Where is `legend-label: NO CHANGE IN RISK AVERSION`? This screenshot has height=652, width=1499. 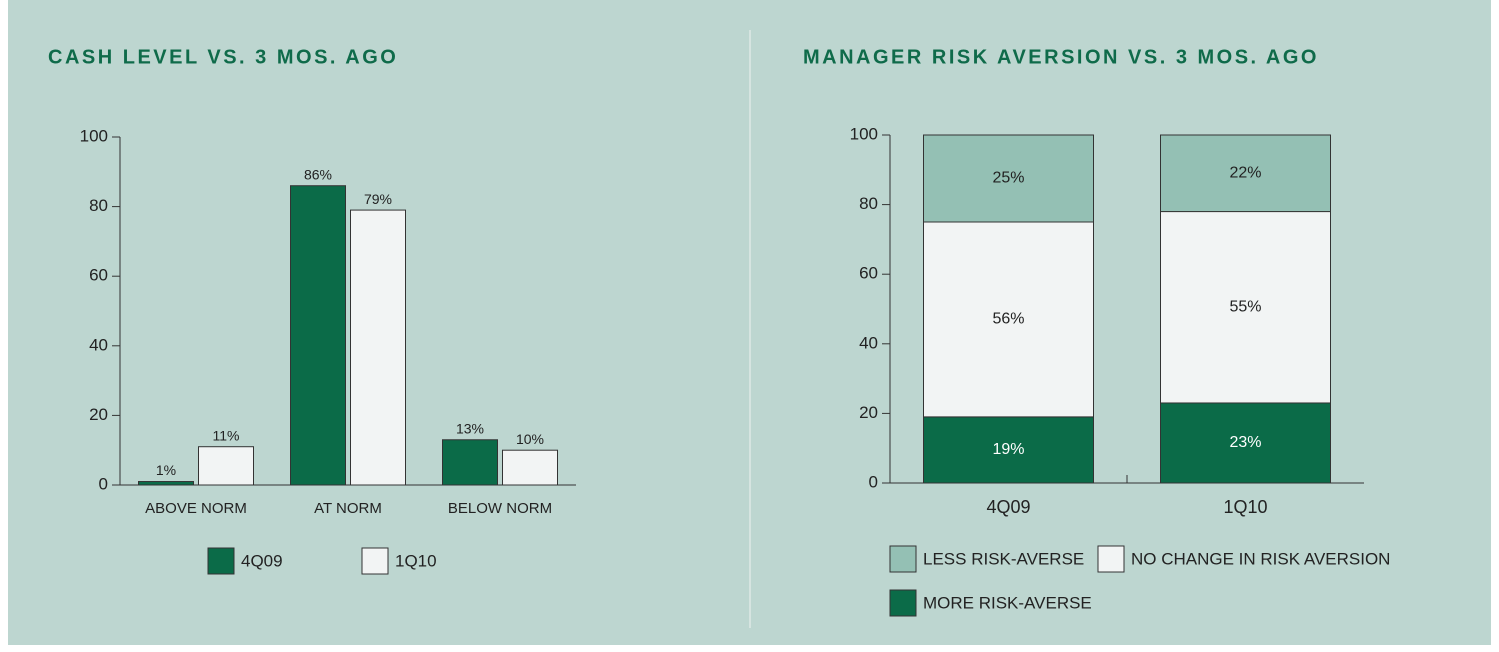
legend-label: NO CHANGE IN RISK AVERSION is located at coordinates (1260, 558).